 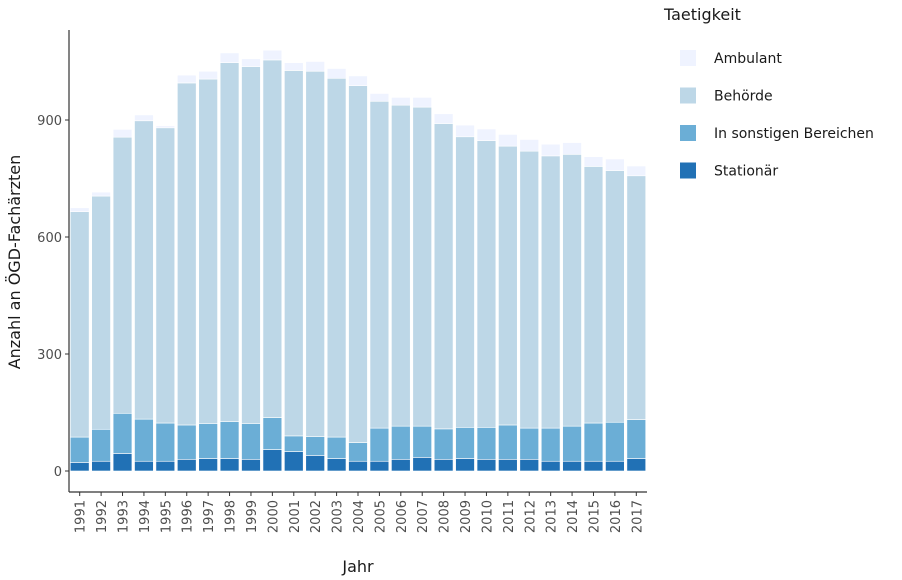 I want to click on x-tick-label: 2003, so click(x=338, y=516).